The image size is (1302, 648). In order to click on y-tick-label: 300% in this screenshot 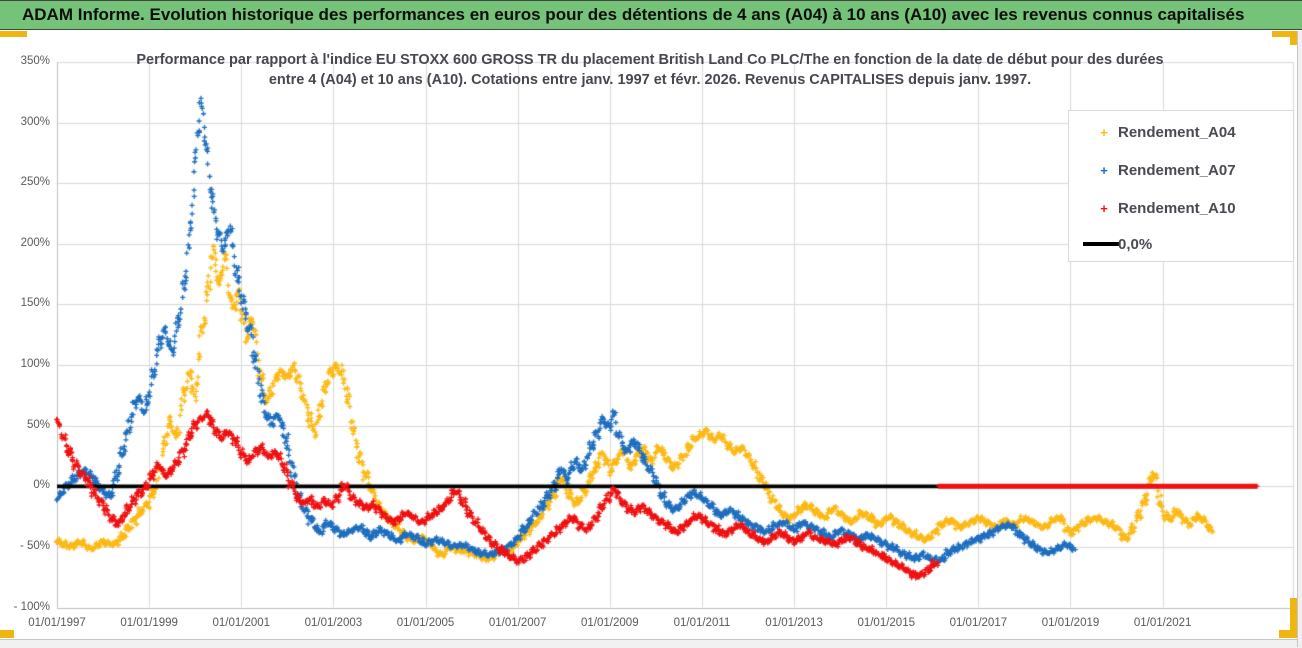, I will do `click(35, 121)`.